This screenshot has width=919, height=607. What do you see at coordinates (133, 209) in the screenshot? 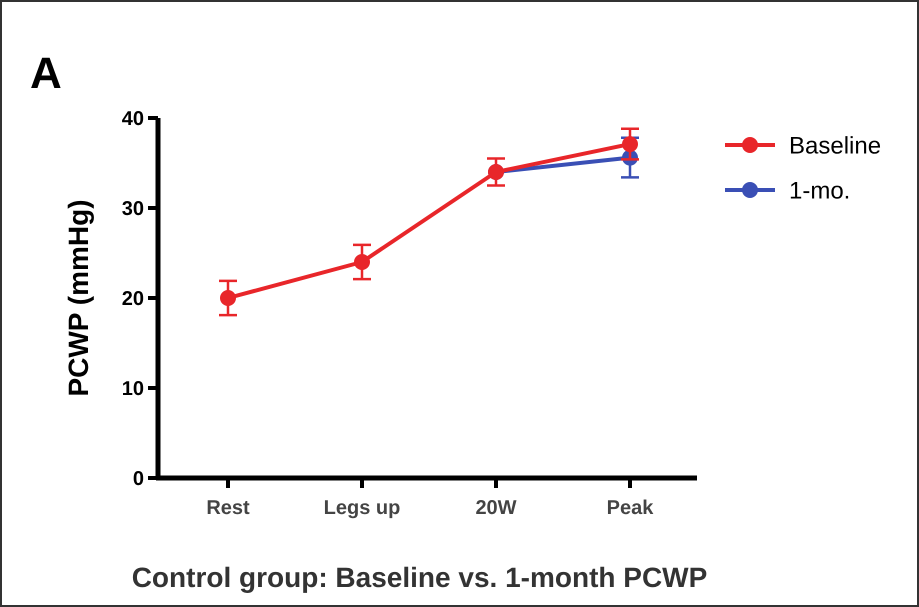
I see `y-tick-label: 30` at bounding box center [133, 209].